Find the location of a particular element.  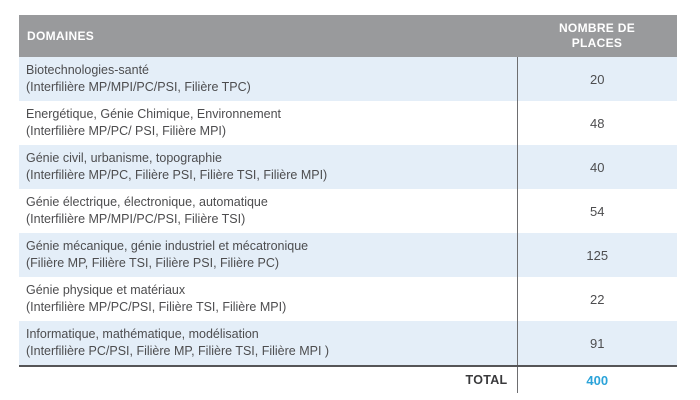

header-nombre-de-places: NOMBRE DE PLACES is located at coordinates (597, 36).